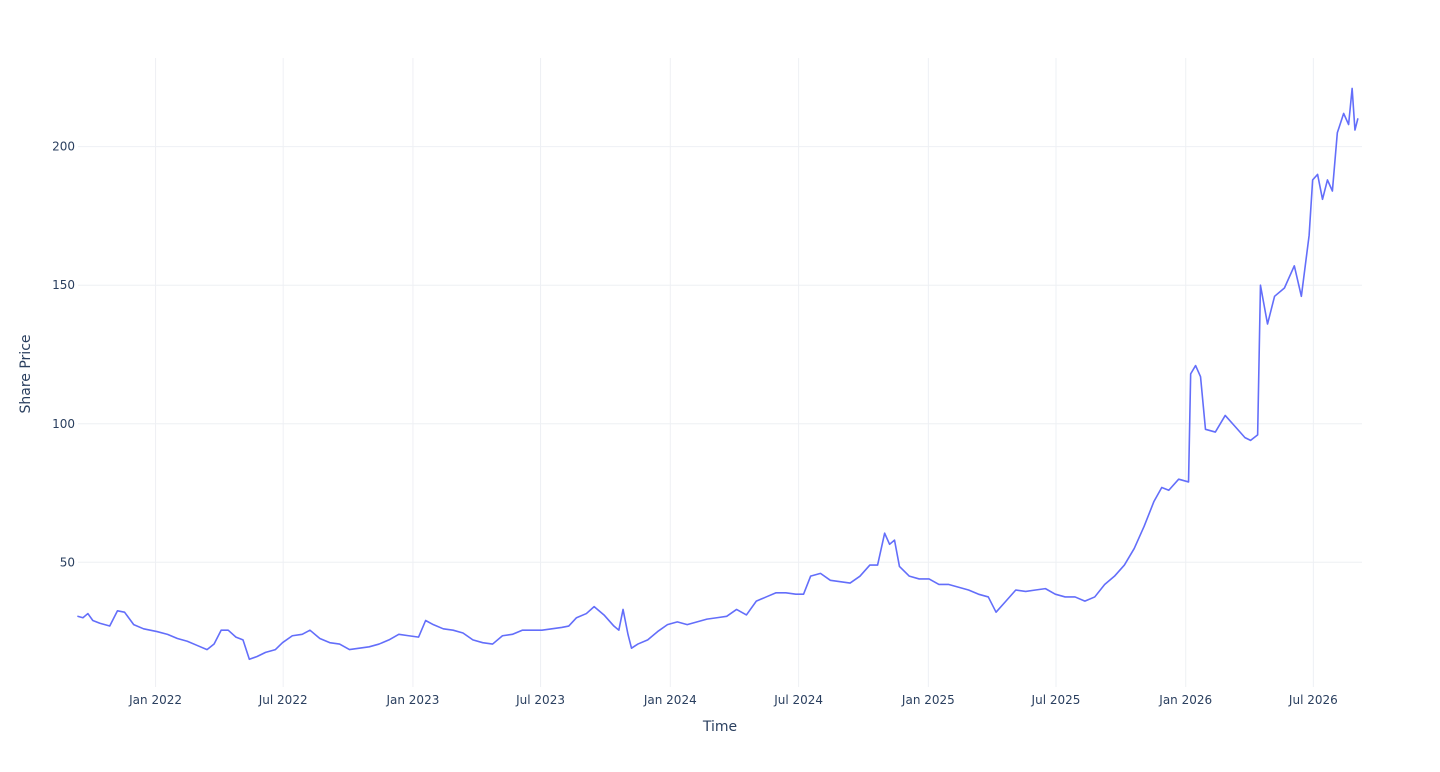  What do you see at coordinates (155, 700) in the screenshot?
I see `x-tick-label: Jan 2022` at bounding box center [155, 700].